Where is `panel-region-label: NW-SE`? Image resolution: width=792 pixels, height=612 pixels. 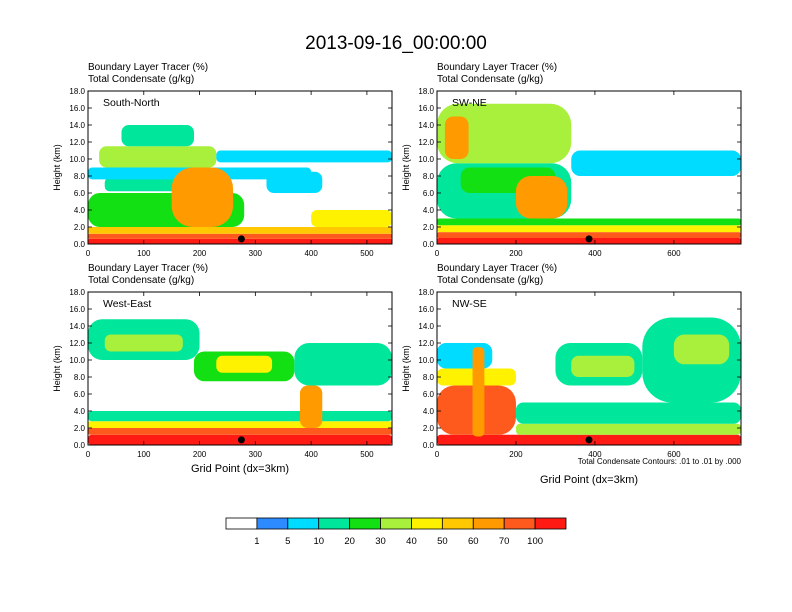
panel-region-label: NW-SE is located at coordinates (469, 304).